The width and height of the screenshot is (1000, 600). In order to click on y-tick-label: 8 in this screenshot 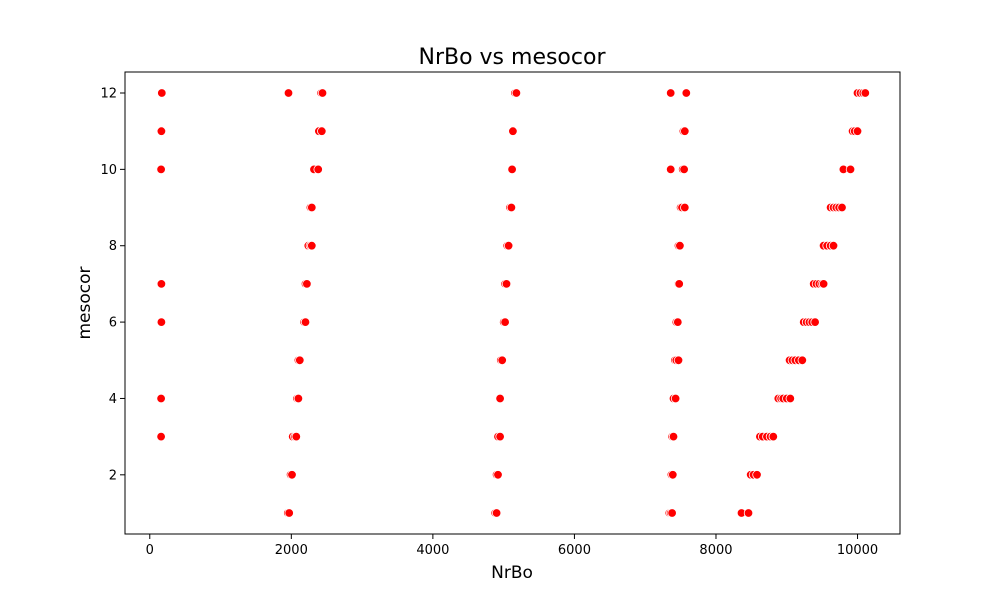, I will do `click(113, 246)`.